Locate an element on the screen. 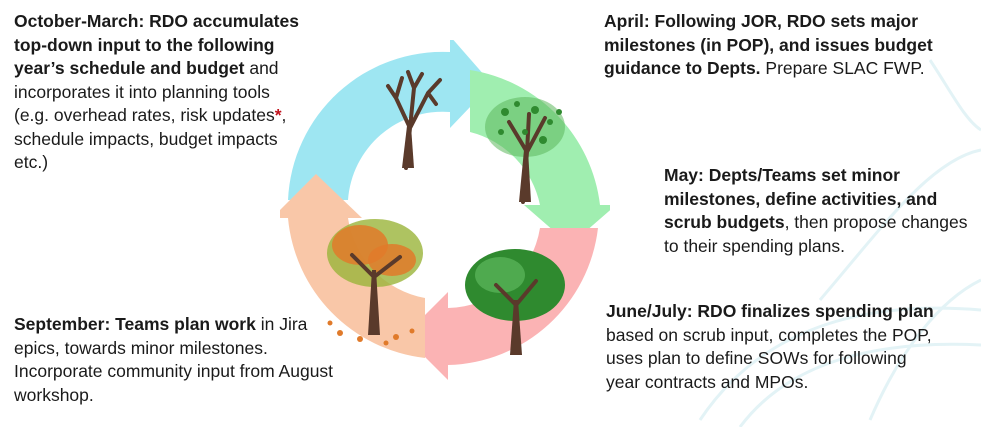 The height and width of the screenshot is (427, 981). budding-tree-icon is located at coordinates (525, 150).